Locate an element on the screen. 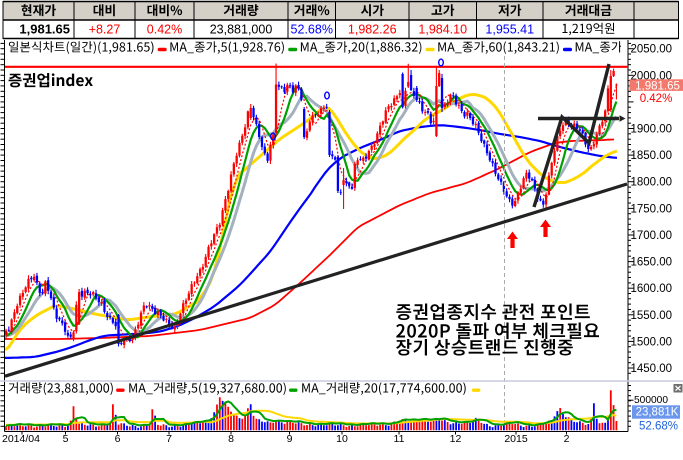 The width and height of the screenshot is (683, 460). svg-text: 2050.00 is located at coordinates (652, 50).